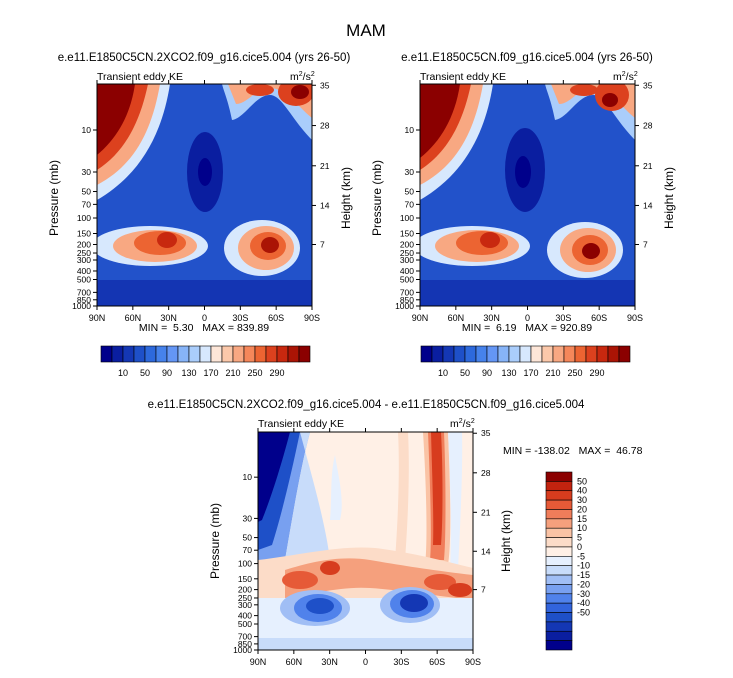 This screenshot has width=733, height=678. Describe the element at coordinates (245, 605) in the screenshot. I see `y-tick-label: 300` at that location.